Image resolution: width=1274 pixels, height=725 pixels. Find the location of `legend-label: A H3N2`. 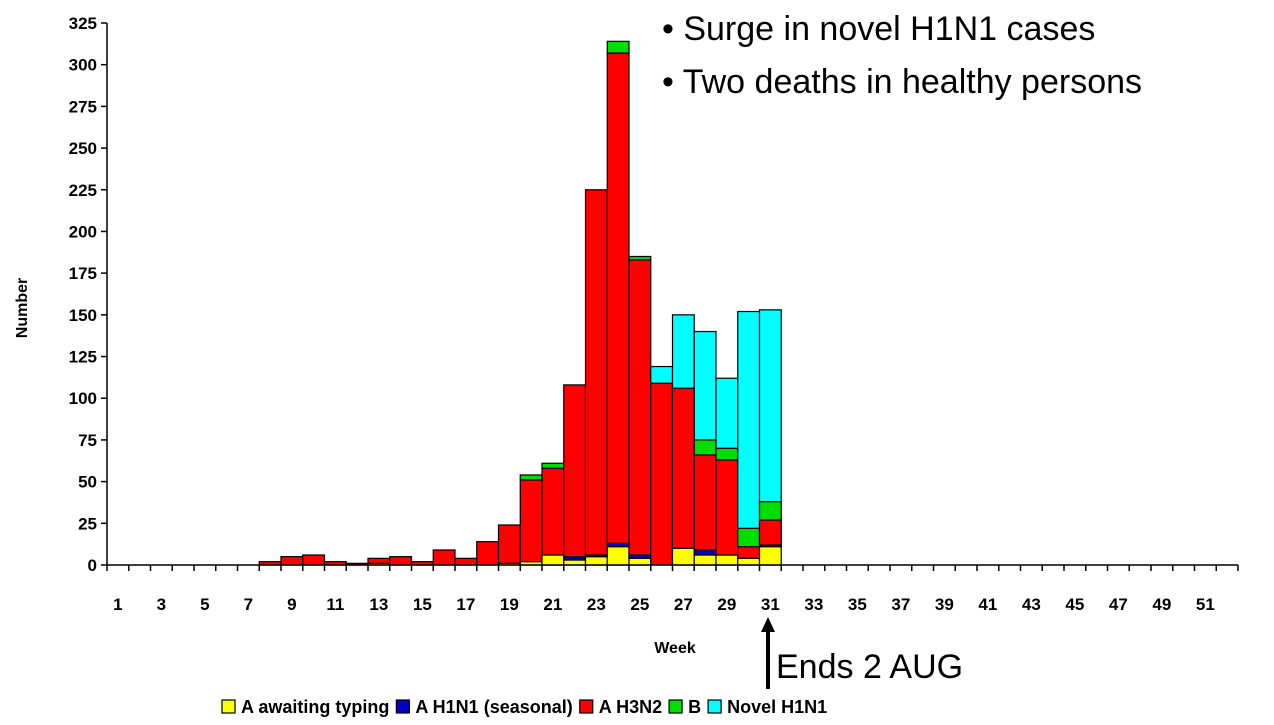

legend-label: A H3N2 is located at coordinates (630, 707).